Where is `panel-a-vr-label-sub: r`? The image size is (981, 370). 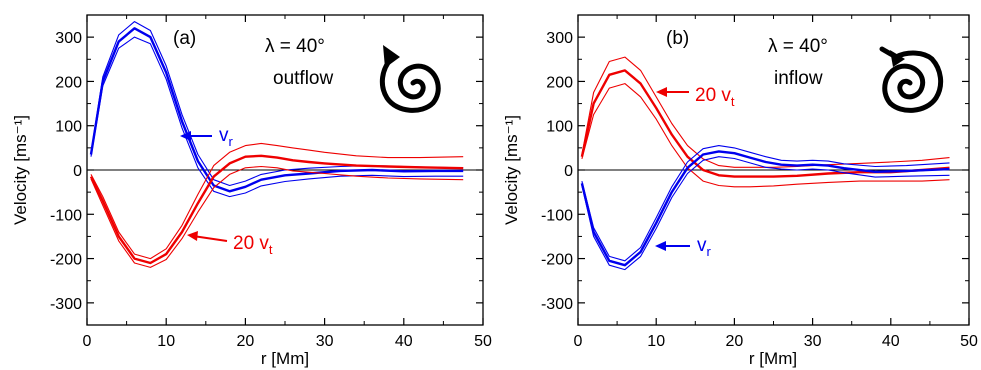 panel-a-vr-label-sub: r is located at coordinates (231, 141).